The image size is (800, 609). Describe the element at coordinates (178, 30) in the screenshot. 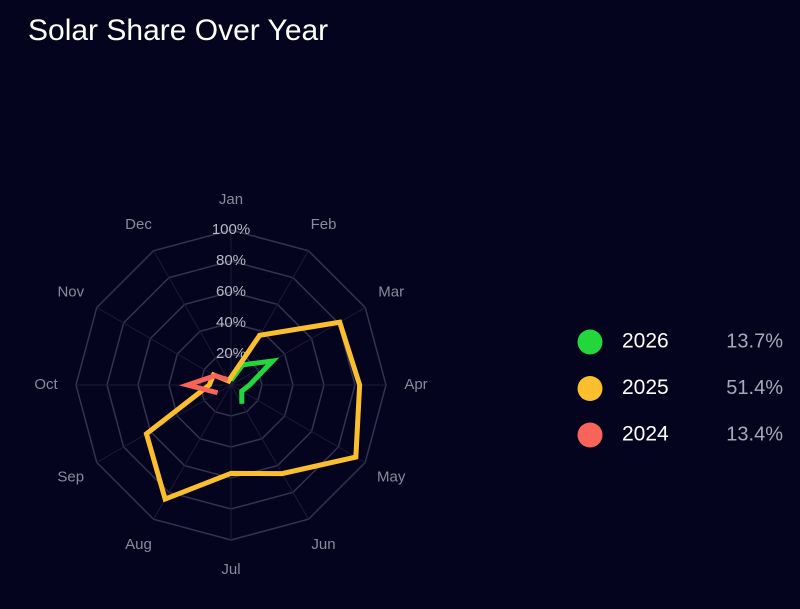

I see `chart-title: Solar Share Over Year` at that location.